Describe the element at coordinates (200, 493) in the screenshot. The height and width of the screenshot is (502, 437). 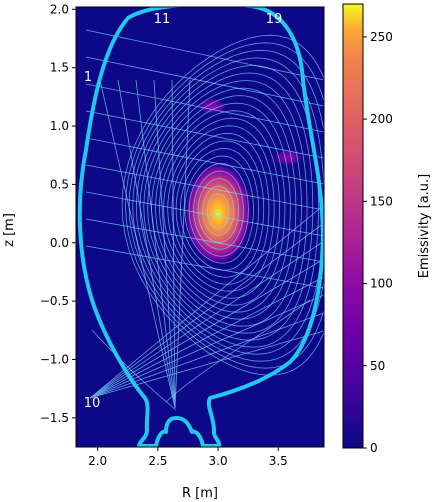
I see `x-axis-label: R [m]` at that location.